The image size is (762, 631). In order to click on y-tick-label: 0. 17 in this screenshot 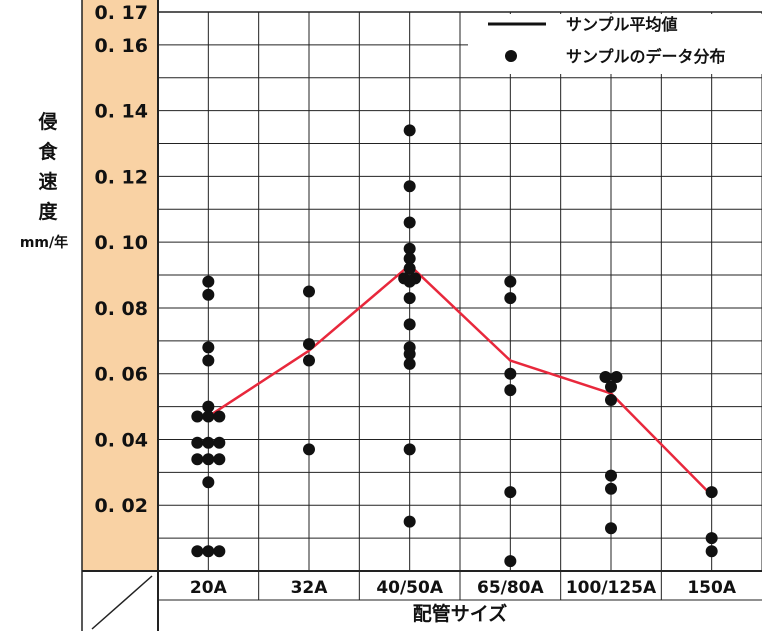, I will do `click(122, 13)`.